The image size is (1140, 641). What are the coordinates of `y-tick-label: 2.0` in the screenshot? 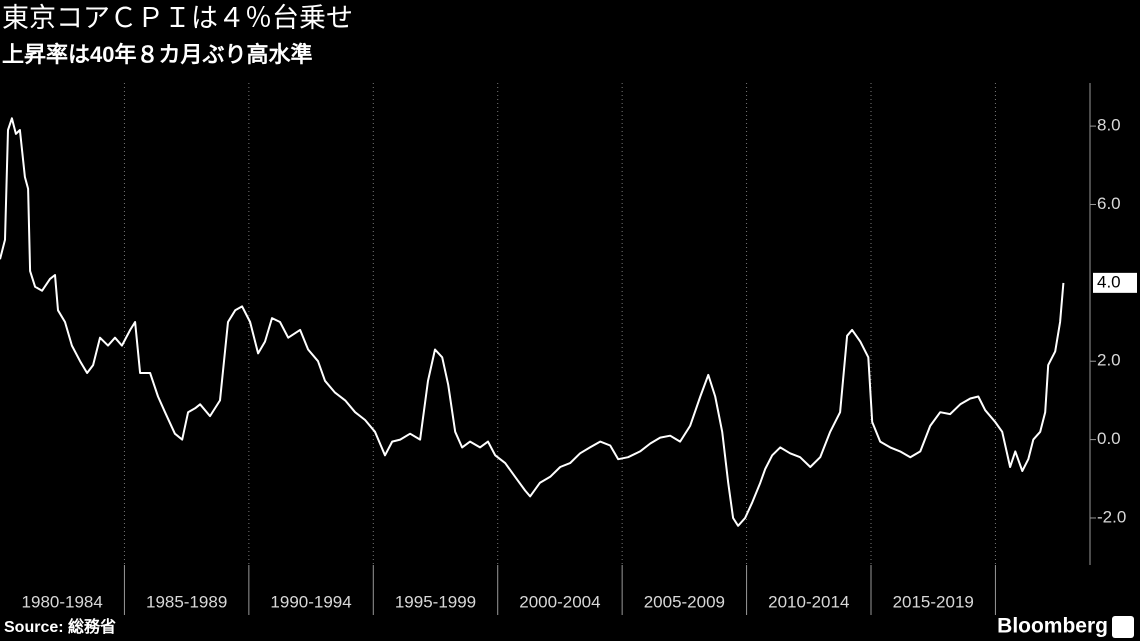 It's located at (1109, 360).